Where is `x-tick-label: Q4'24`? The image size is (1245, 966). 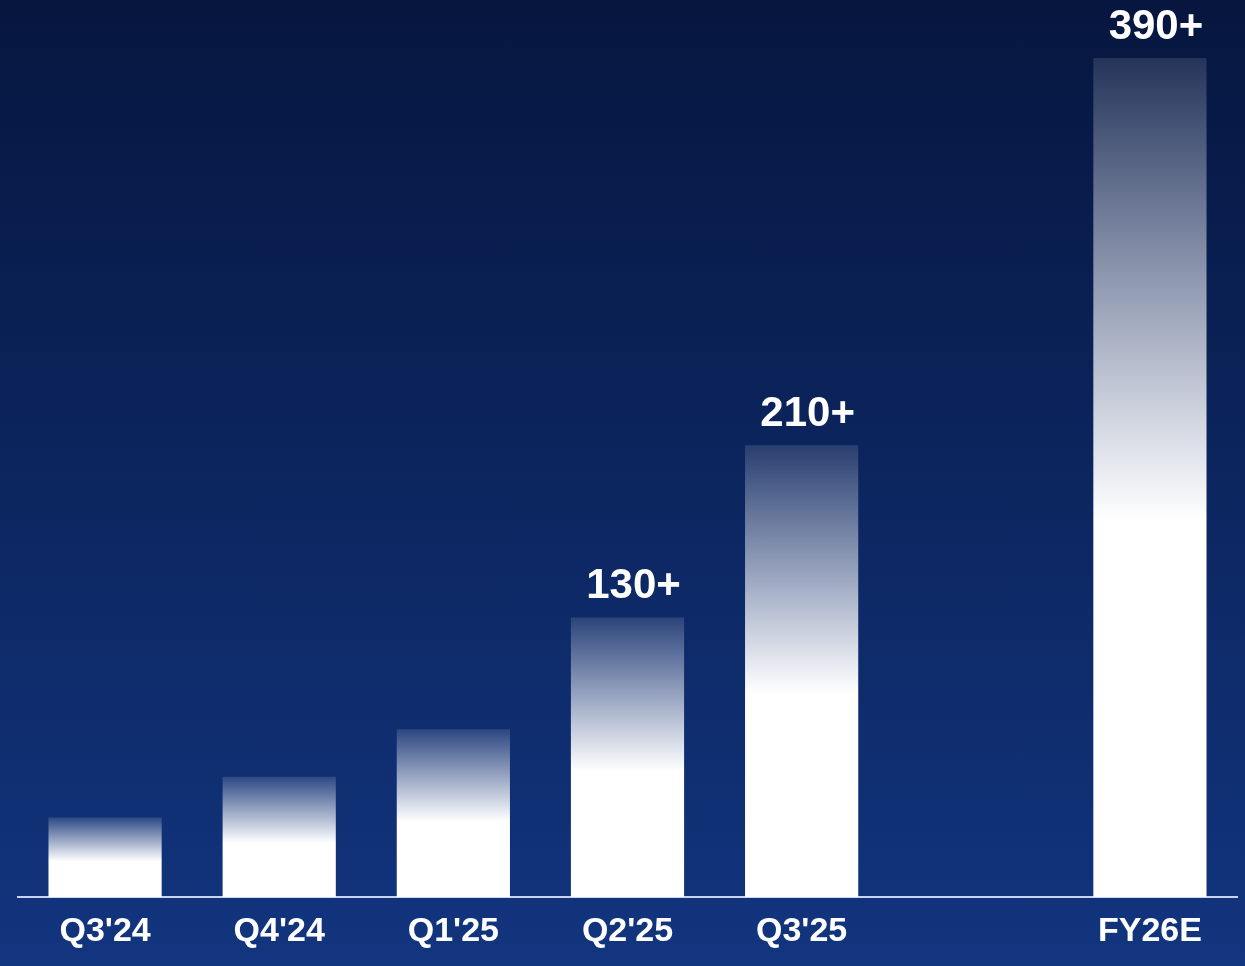
x-tick-label: Q4'24 is located at coordinates (279, 928).